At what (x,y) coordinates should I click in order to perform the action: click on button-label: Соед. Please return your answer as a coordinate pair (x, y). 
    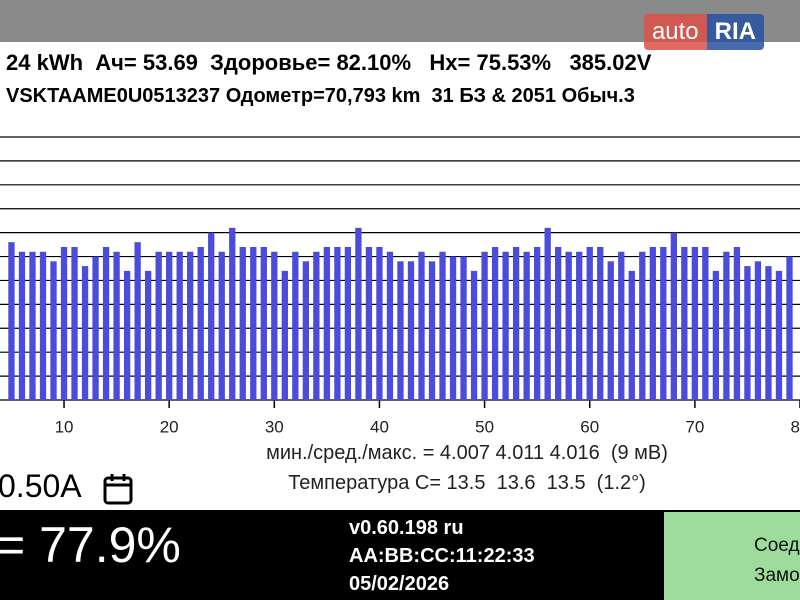
    Looking at the image, I should click on (777, 545).